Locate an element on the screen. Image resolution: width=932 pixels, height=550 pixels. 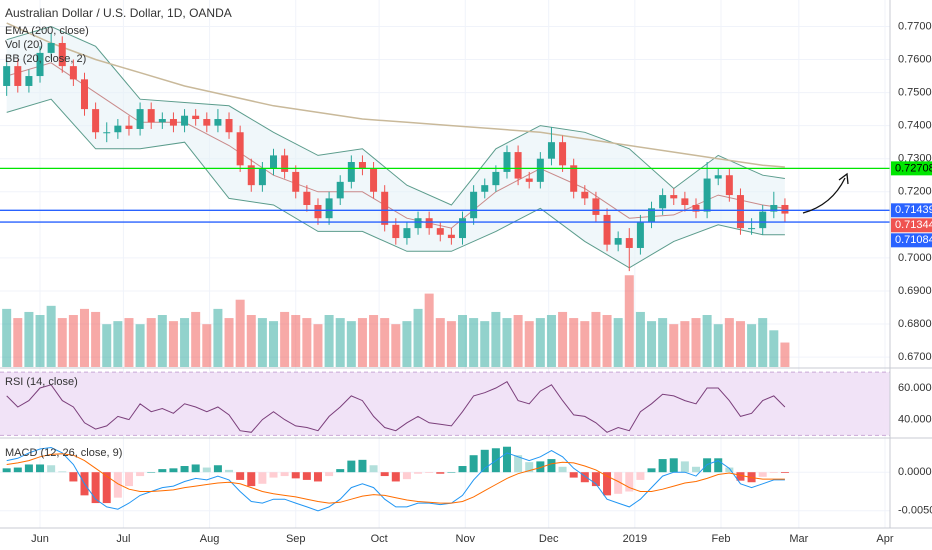
y-tick-label: 60.0000 is located at coordinates (915, 388).